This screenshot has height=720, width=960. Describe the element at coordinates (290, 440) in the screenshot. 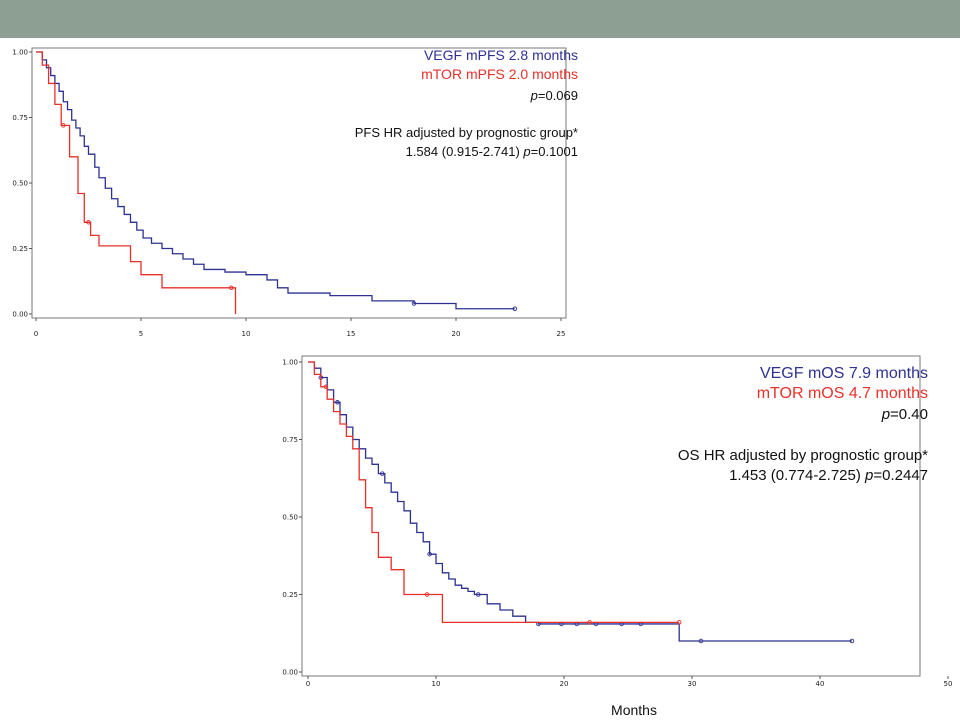

I see `os-y-tick-label: 0.75` at that location.